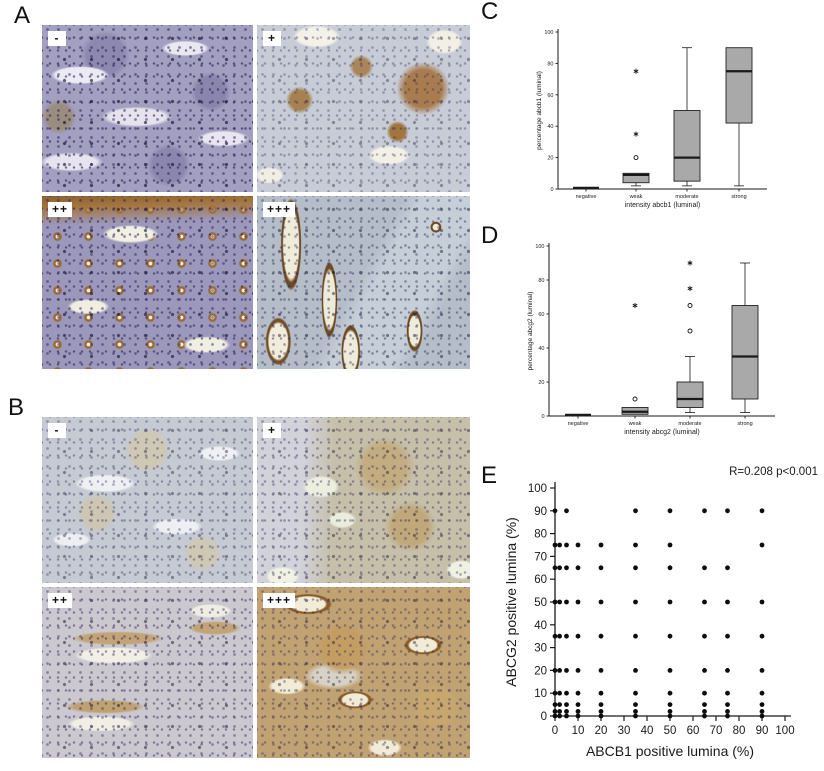  I want to click on ihc-image-abcb1-weak: +, so click(363, 108).